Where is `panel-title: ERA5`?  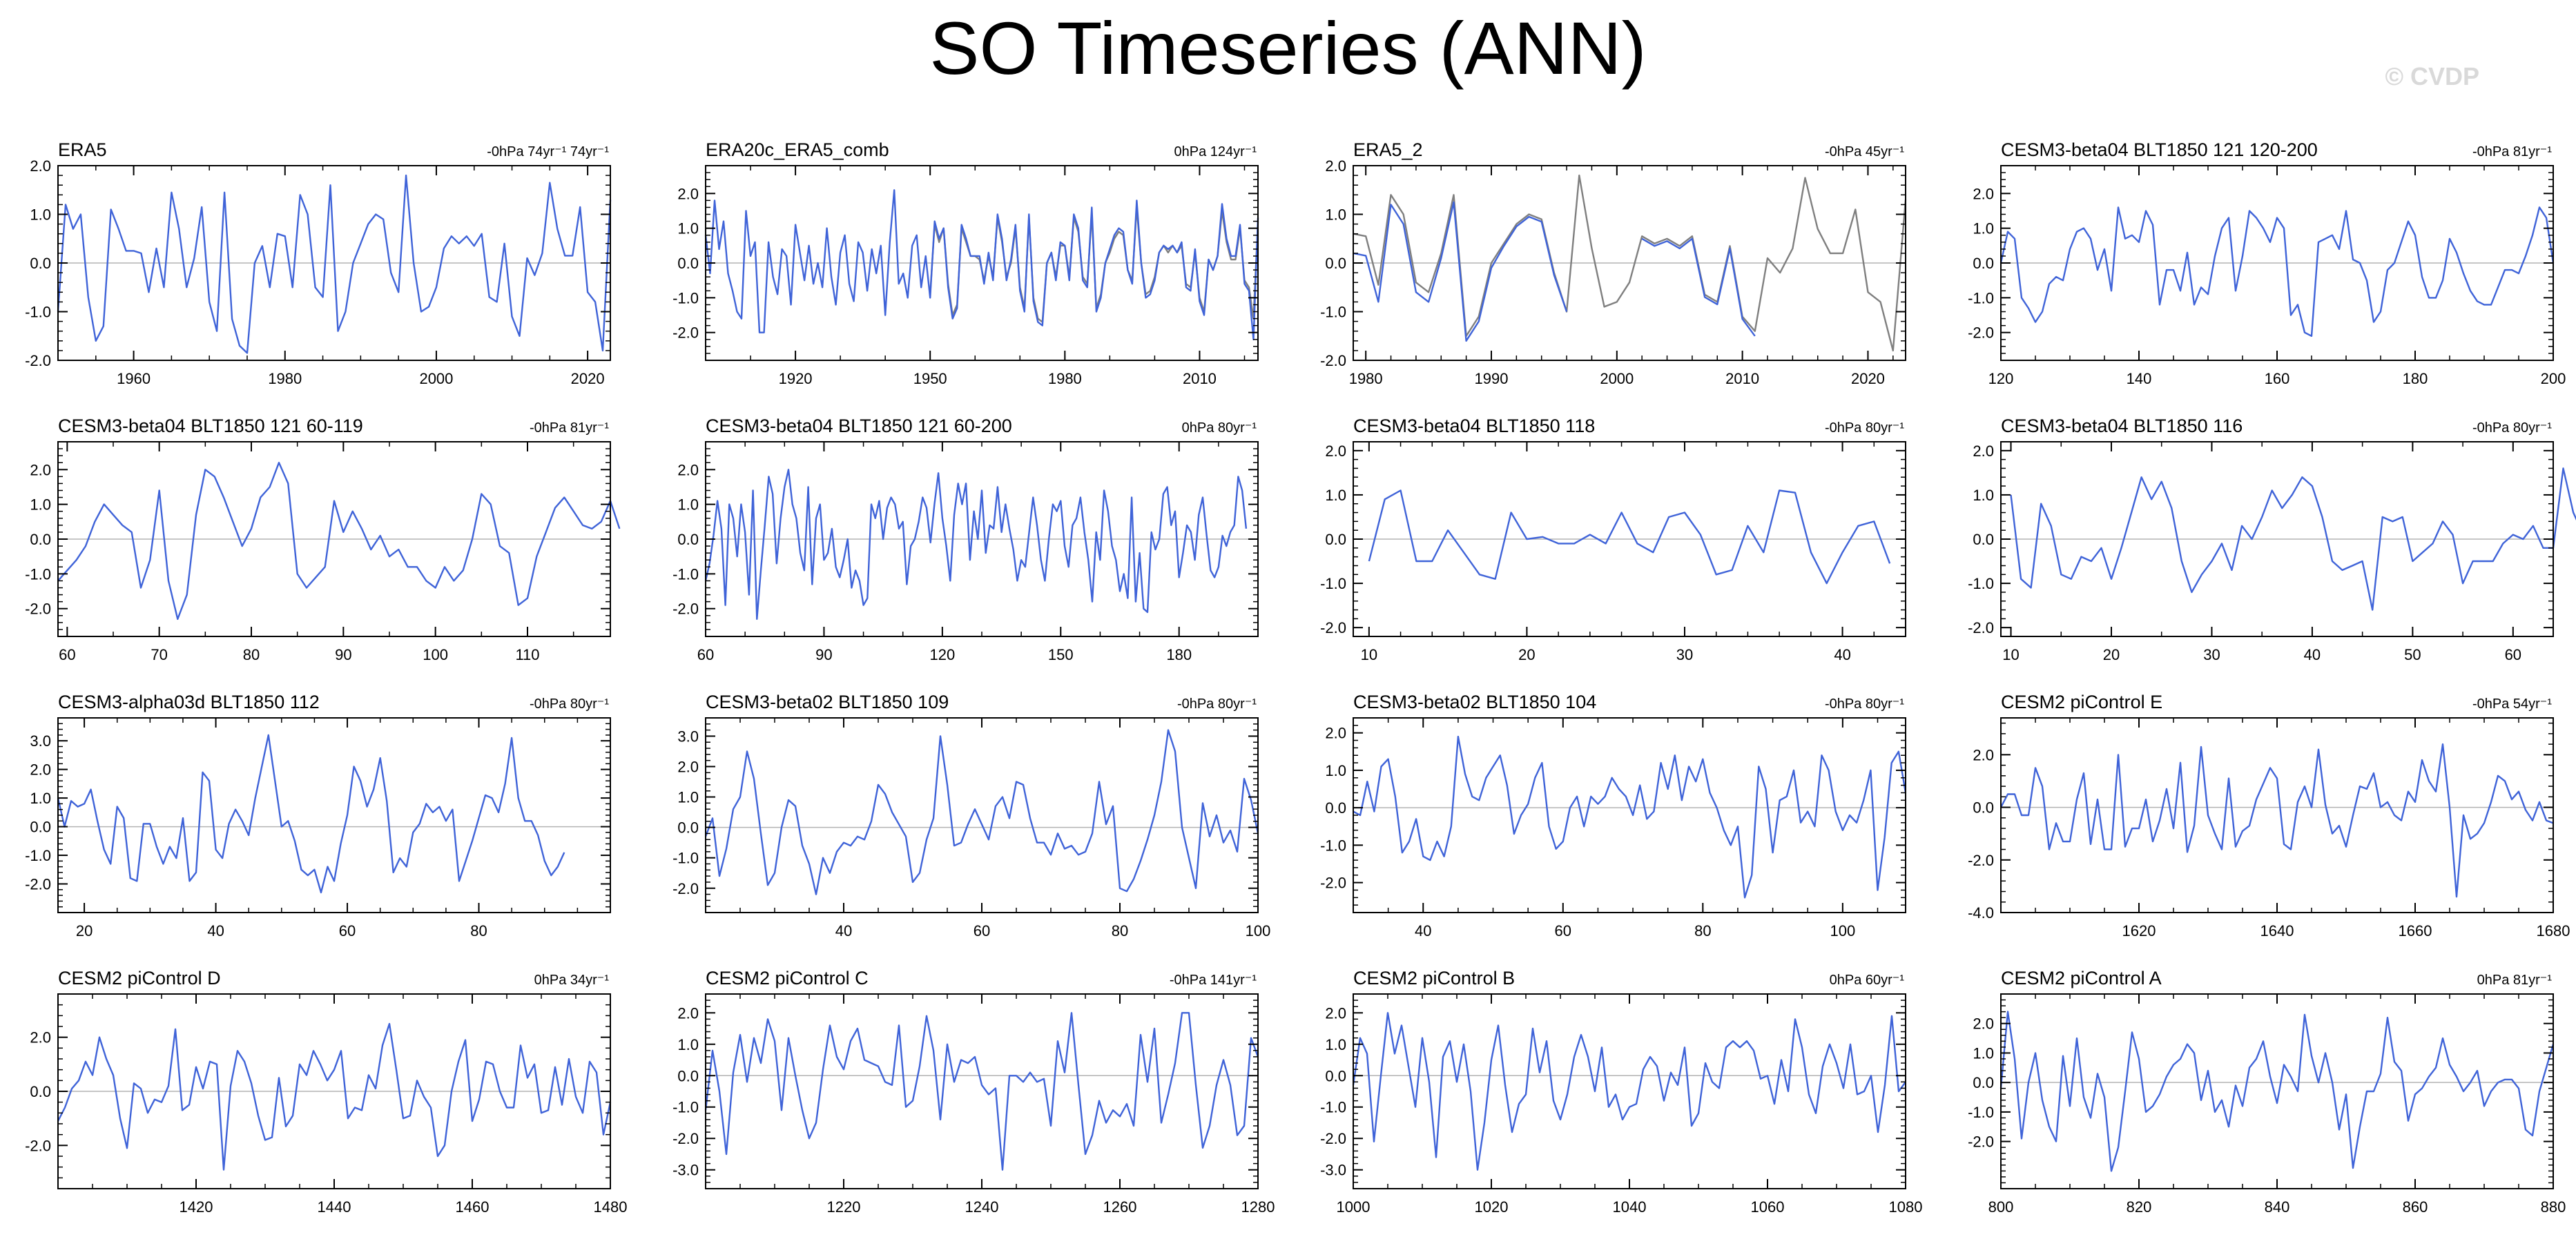 panel-title: ERA5 is located at coordinates (82, 149).